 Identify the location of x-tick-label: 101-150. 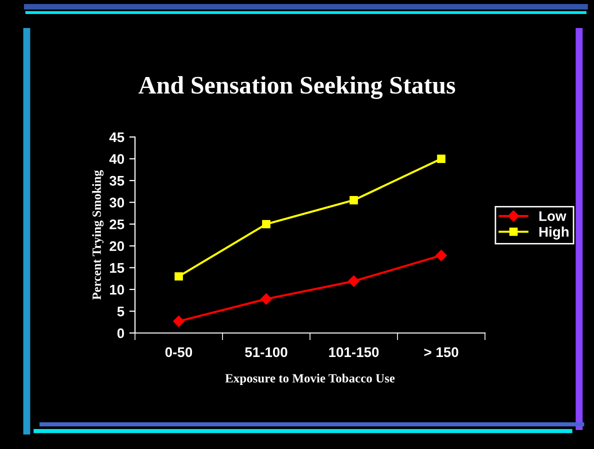
(354, 352).